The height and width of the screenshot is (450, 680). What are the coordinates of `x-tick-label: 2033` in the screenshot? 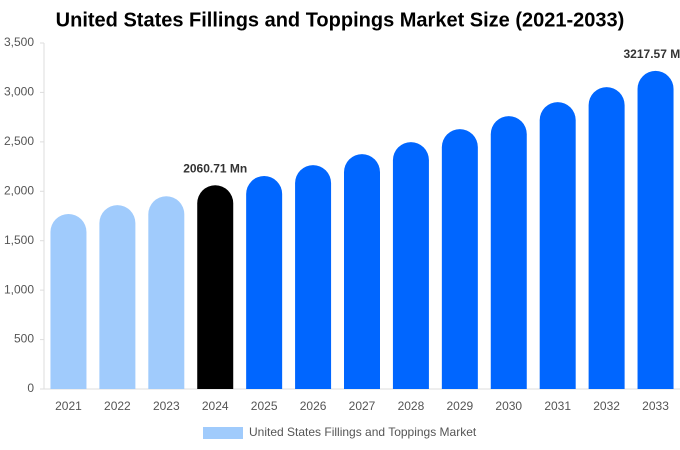 It's located at (655, 406).